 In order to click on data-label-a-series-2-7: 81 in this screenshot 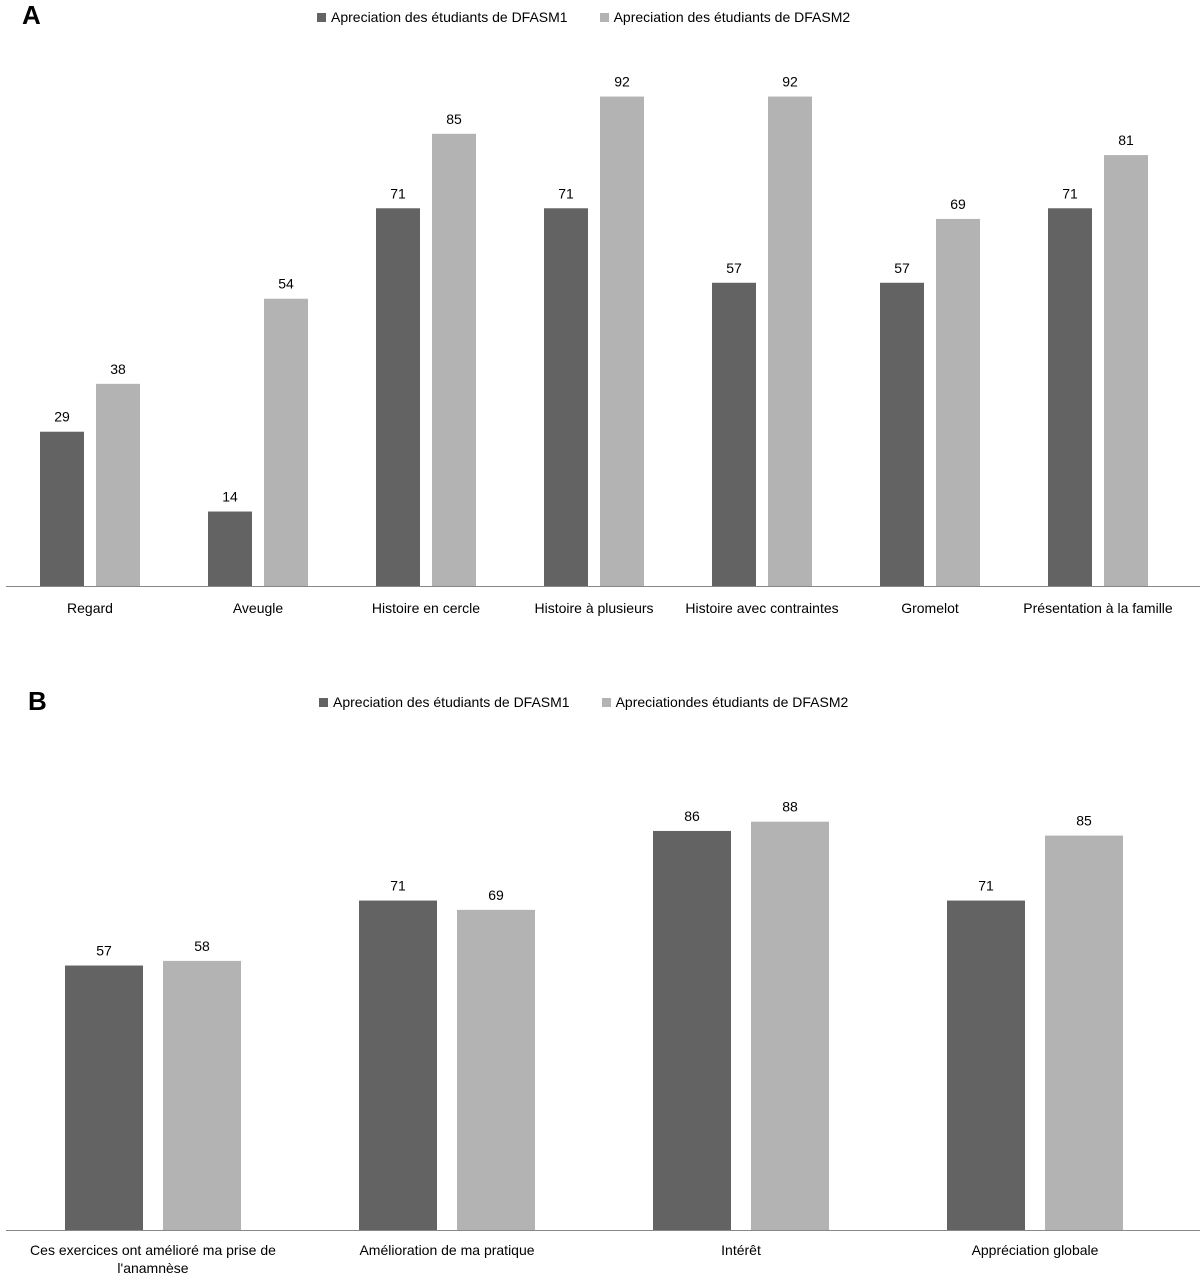, I will do `click(1126, 140)`.